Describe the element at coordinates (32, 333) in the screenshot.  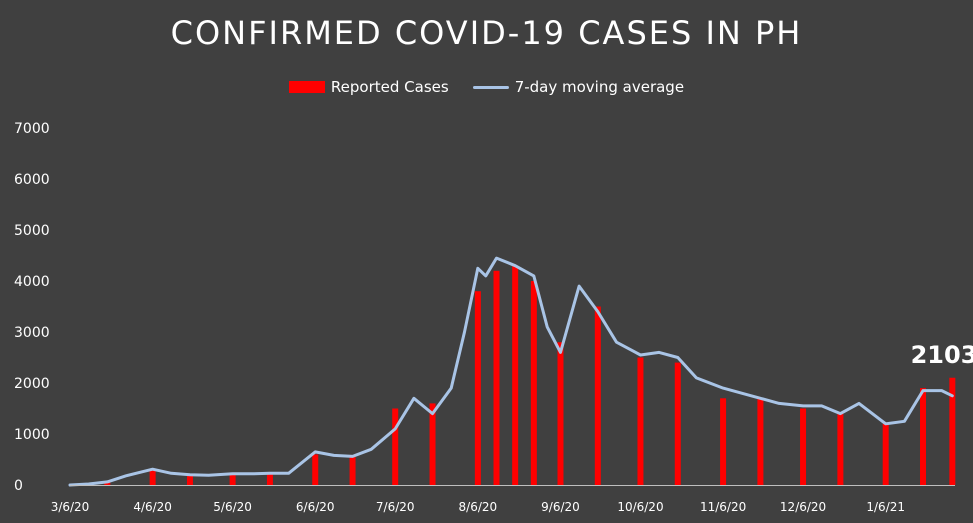
I see `y-tick-label: 3000` at that location.